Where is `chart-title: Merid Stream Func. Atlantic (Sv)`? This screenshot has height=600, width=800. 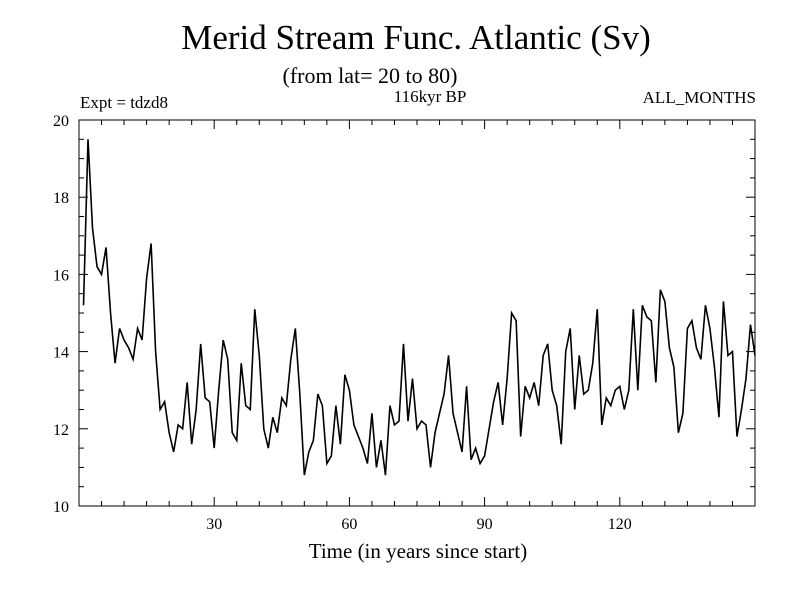
chart-title: Merid Stream Func. Atlantic (Sv) is located at coordinates (416, 37).